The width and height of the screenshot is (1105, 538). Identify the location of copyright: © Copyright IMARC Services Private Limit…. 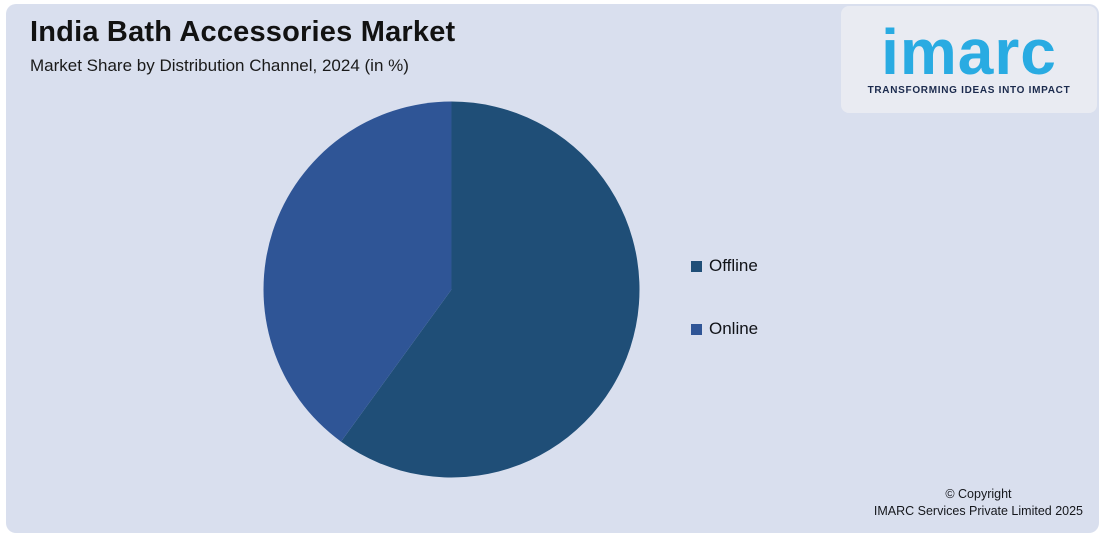
(978, 503).